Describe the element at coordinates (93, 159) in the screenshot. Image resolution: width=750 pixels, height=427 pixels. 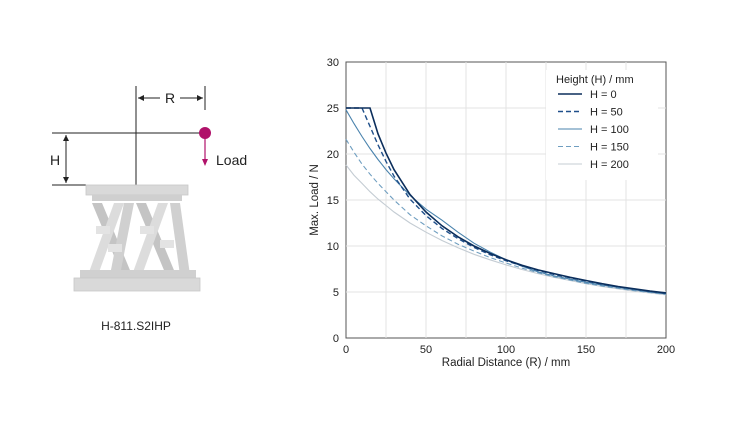
I see `height-dimension: H` at that location.